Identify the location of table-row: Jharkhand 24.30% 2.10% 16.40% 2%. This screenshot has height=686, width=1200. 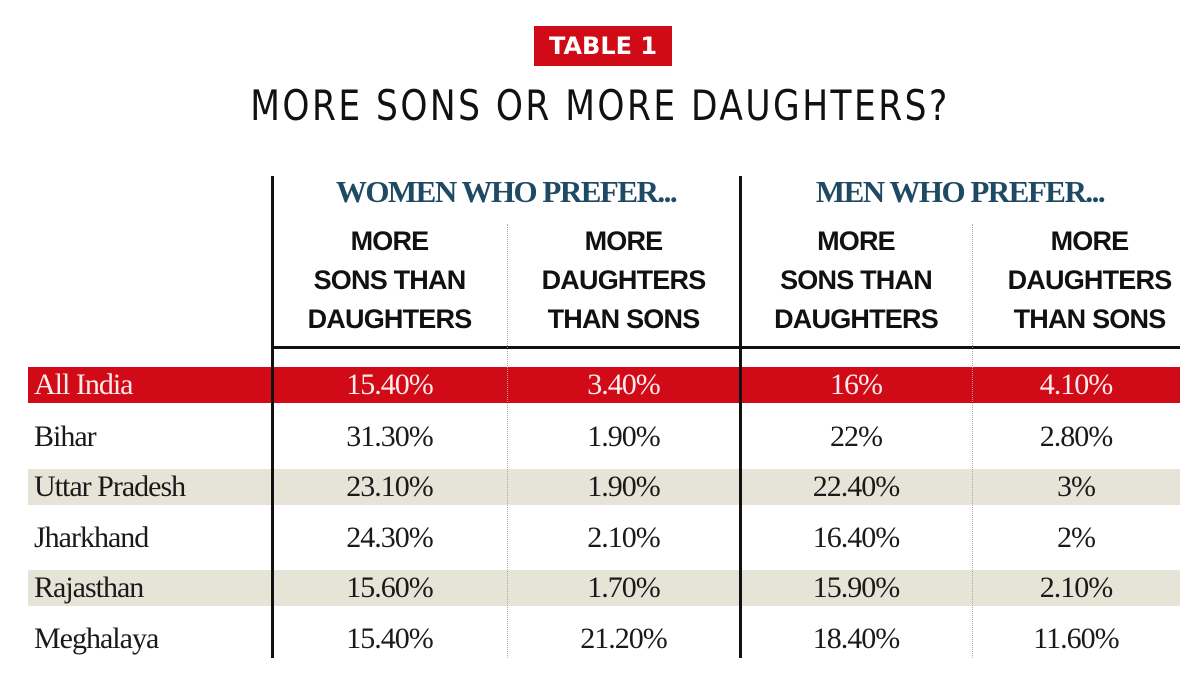
(604, 538).